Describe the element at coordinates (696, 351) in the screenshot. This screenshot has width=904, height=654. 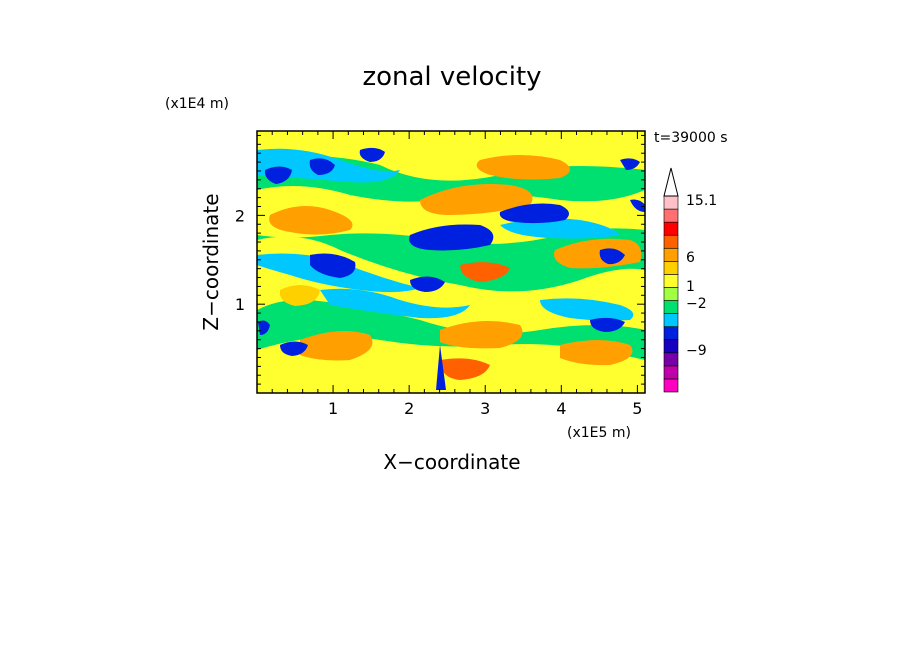
I see `colorbar-label: −9` at that location.